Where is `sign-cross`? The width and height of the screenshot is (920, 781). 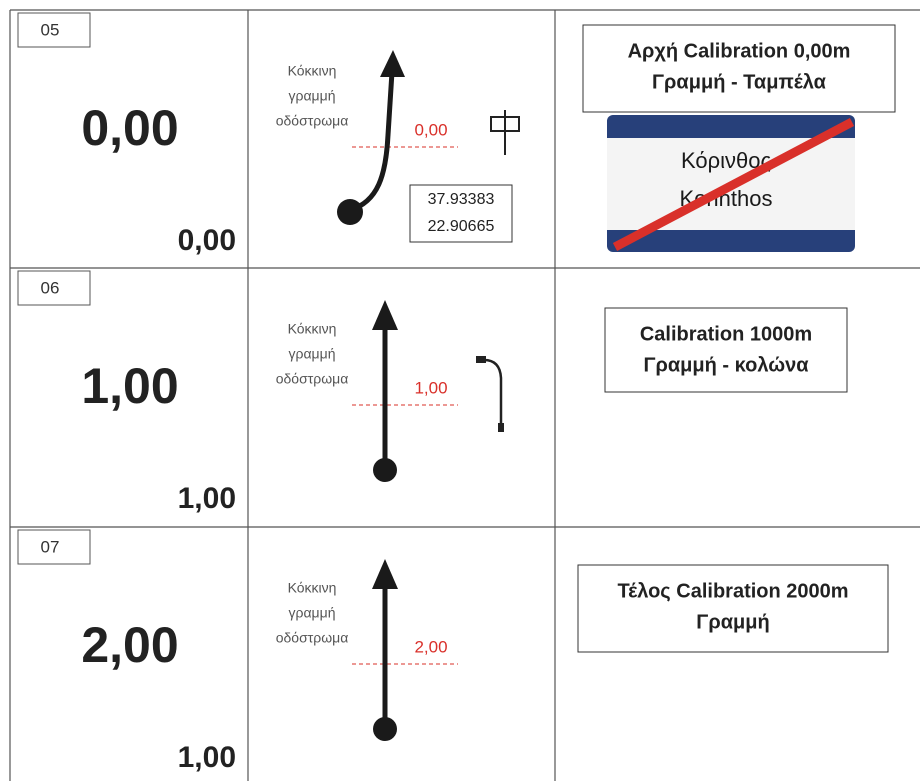 sign-cross is located at coordinates (733, 184).